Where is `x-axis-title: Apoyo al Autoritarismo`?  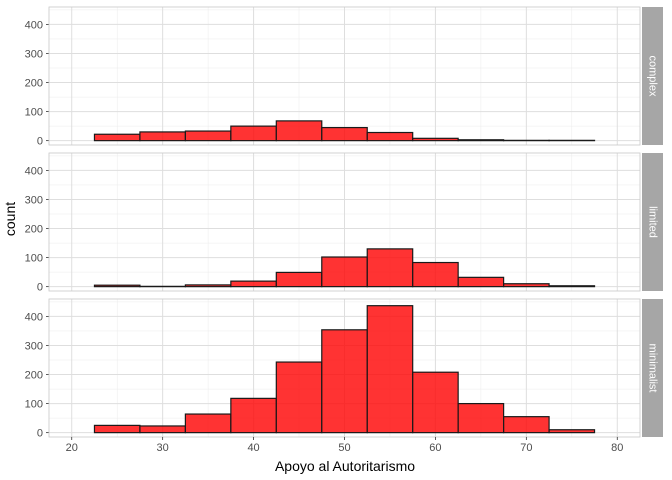 x-axis-title: Apoyo al Autoritarismo is located at coordinates (345, 466).